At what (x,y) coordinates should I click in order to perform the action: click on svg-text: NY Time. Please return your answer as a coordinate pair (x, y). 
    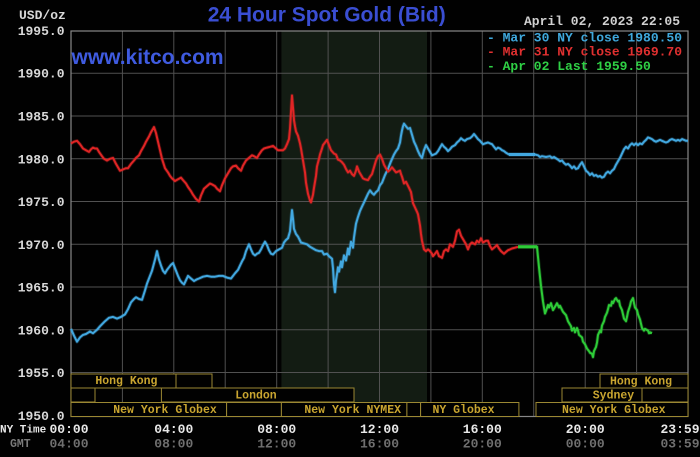
    Looking at the image, I should click on (23, 431).